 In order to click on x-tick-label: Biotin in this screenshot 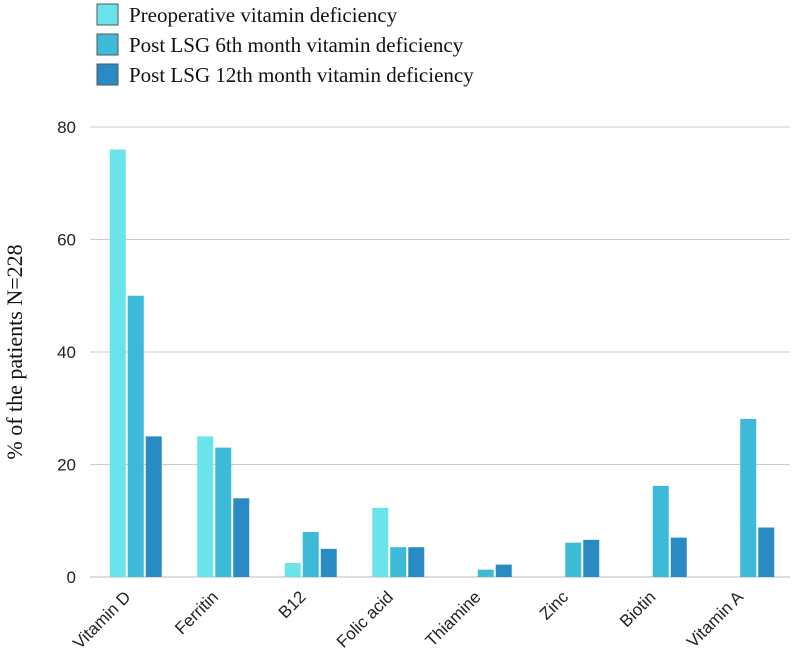, I will do `click(638, 609)`.